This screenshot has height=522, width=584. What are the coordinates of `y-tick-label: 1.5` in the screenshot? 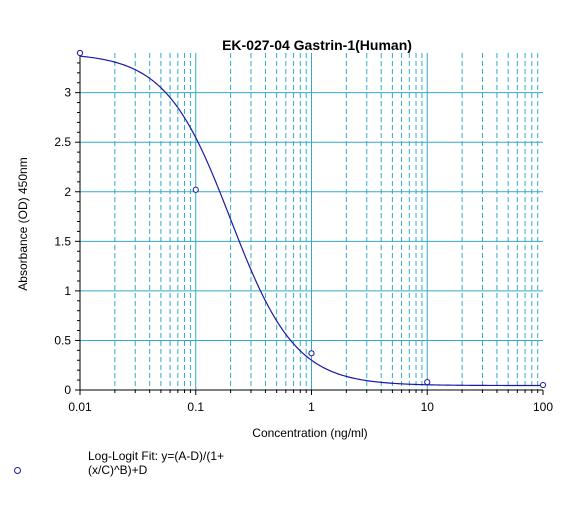 It's located at (62, 241).